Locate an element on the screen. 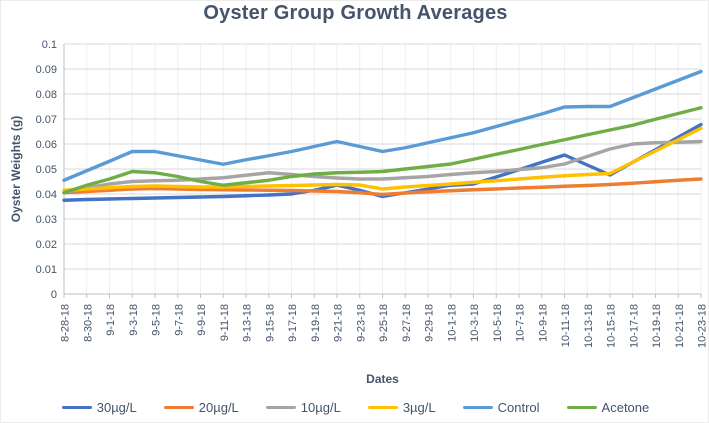  x-tick-label: 10-11-18 is located at coordinates (566, 325).